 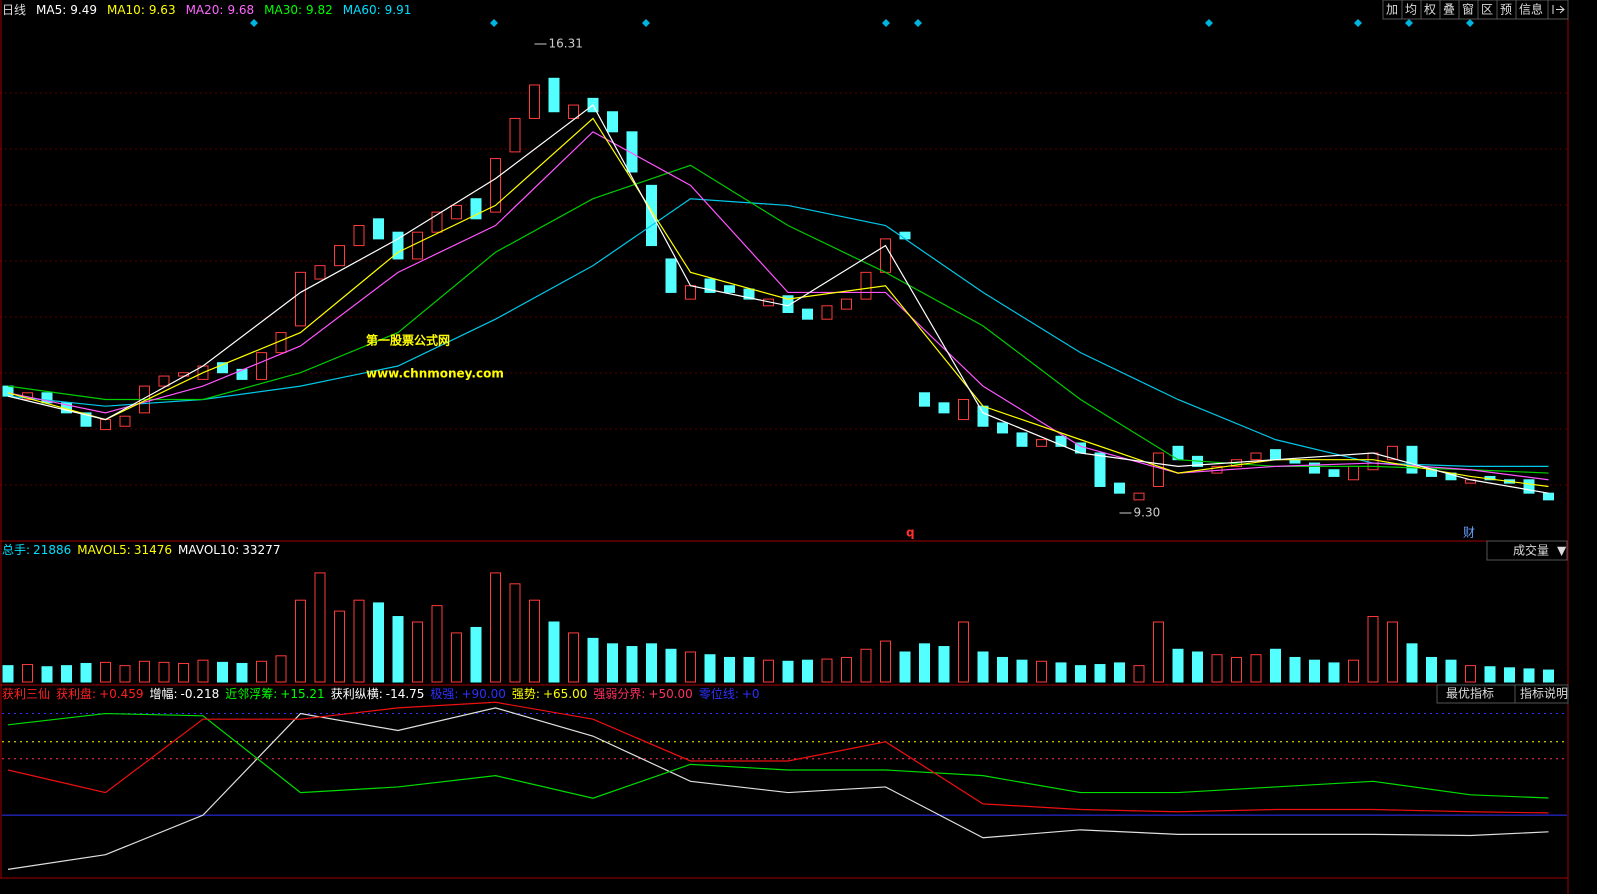 I want to click on volume-selector-label: 成交量, so click(x=1531, y=550).